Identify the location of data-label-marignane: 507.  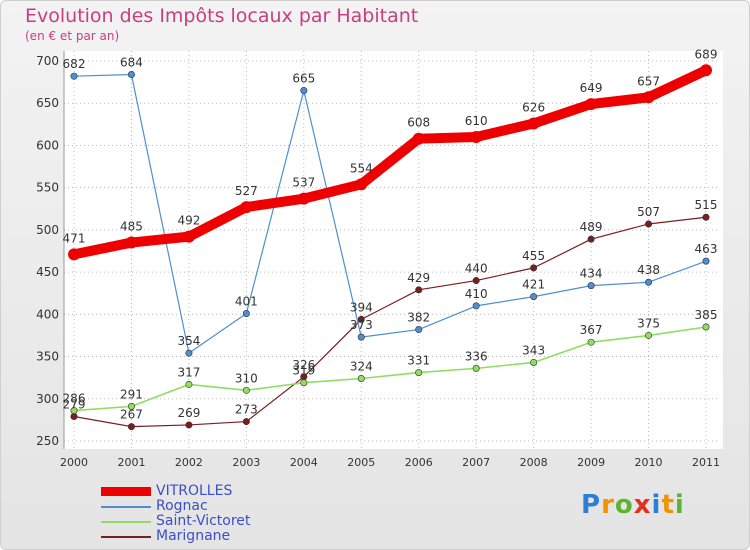
(648, 212).